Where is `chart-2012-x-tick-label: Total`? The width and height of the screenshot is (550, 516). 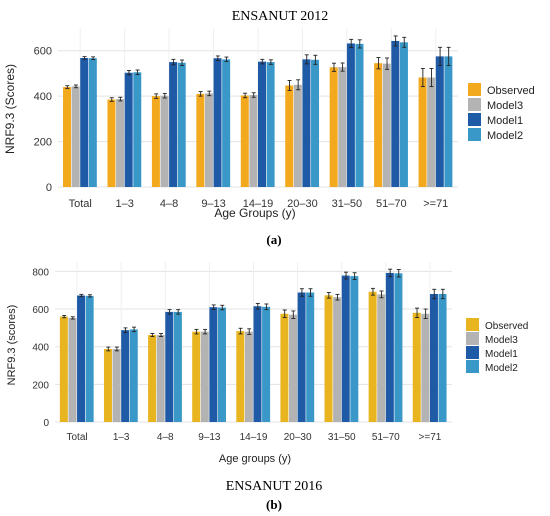 chart-2012-x-tick-label: Total is located at coordinates (80, 204).